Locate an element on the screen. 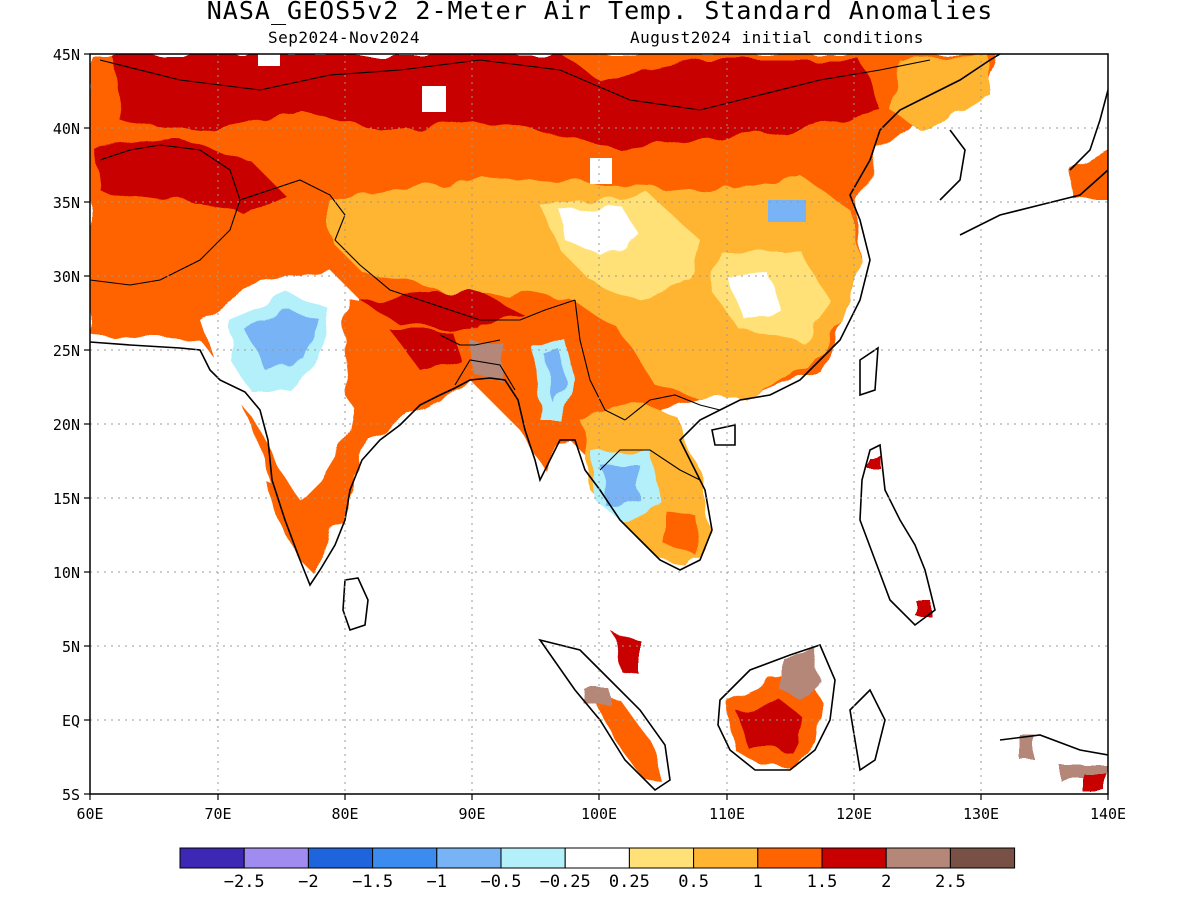  colorbar-label: 2 is located at coordinates (886, 882).